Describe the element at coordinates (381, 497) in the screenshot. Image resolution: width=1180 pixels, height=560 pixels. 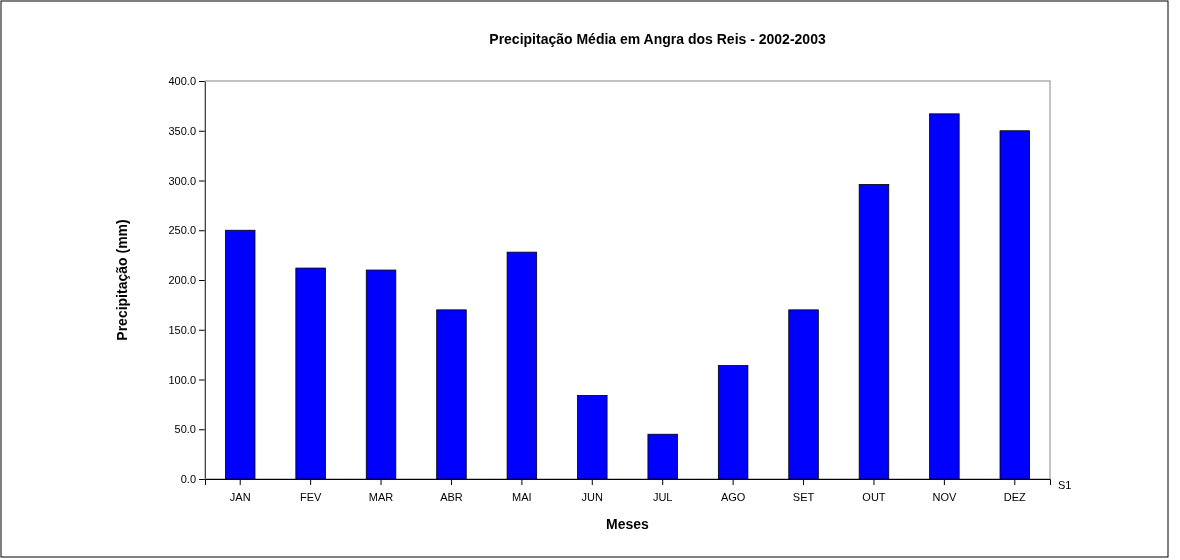
I see `x-tick-label: MAR` at that location.